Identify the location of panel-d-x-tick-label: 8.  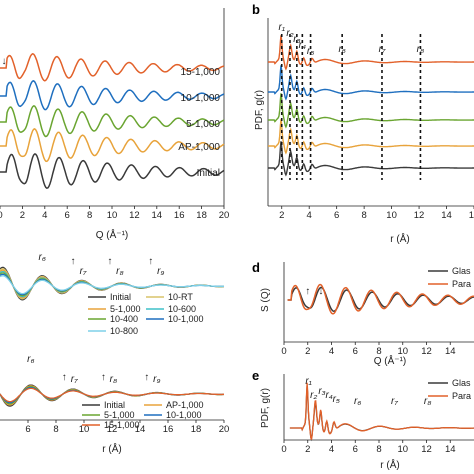
(378, 351).